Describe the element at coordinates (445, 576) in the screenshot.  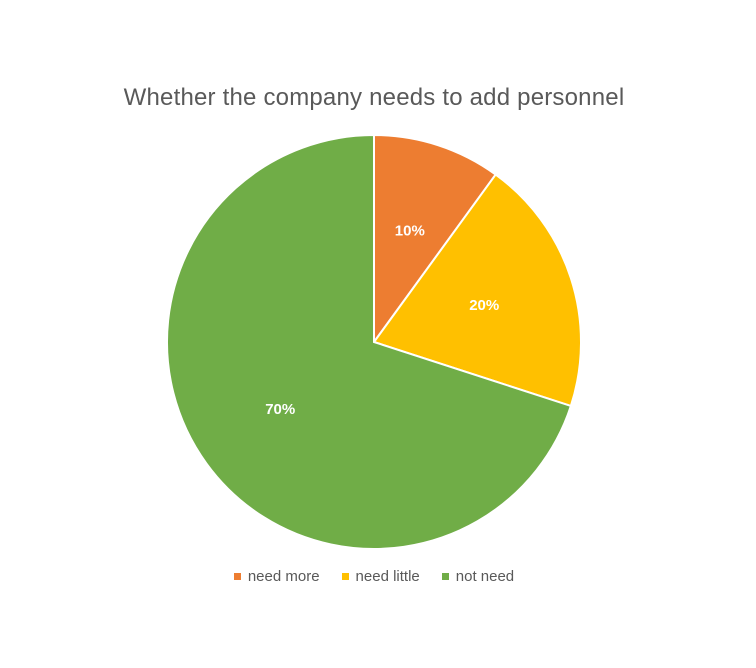
I see `legend-swatch-not-need` at that location.